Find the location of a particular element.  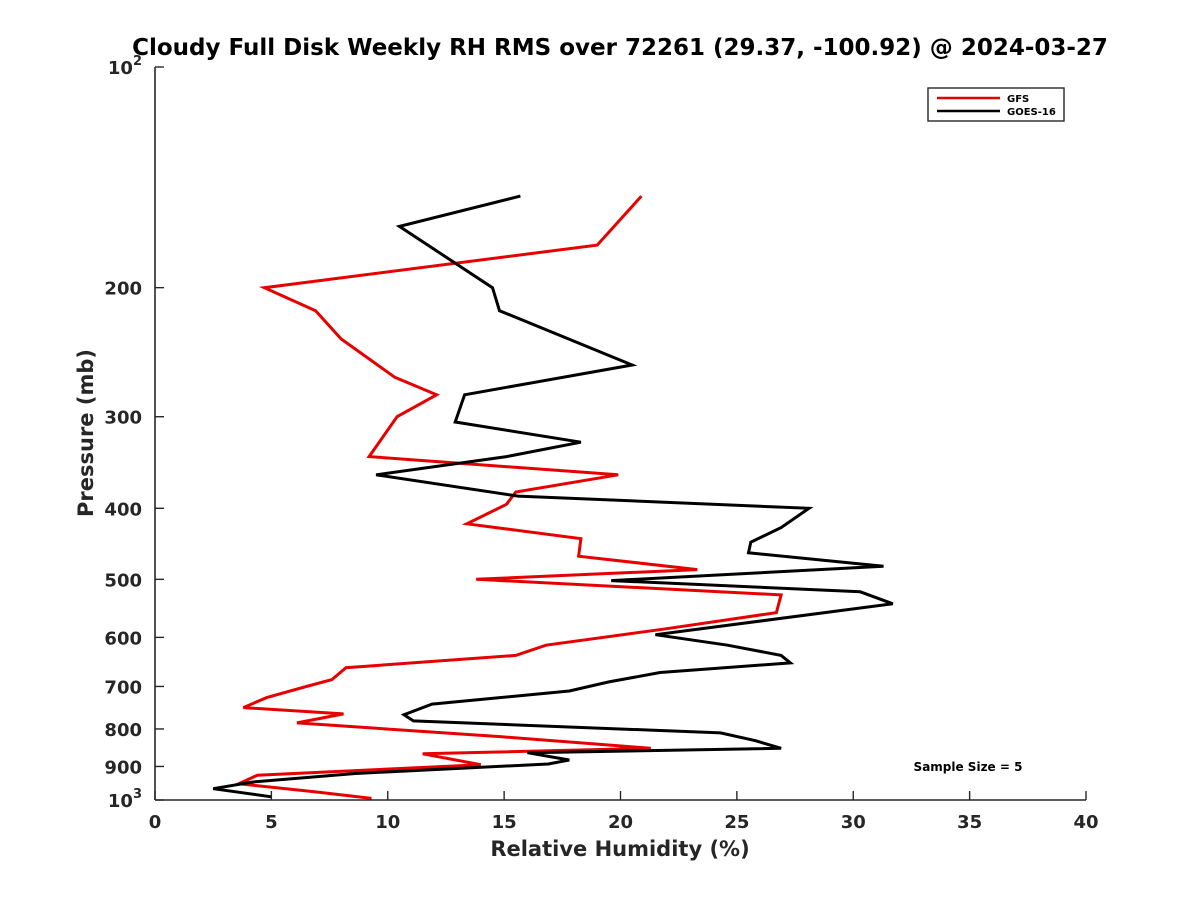

x-tick-label: 35 is located at coordinates (969, 822).